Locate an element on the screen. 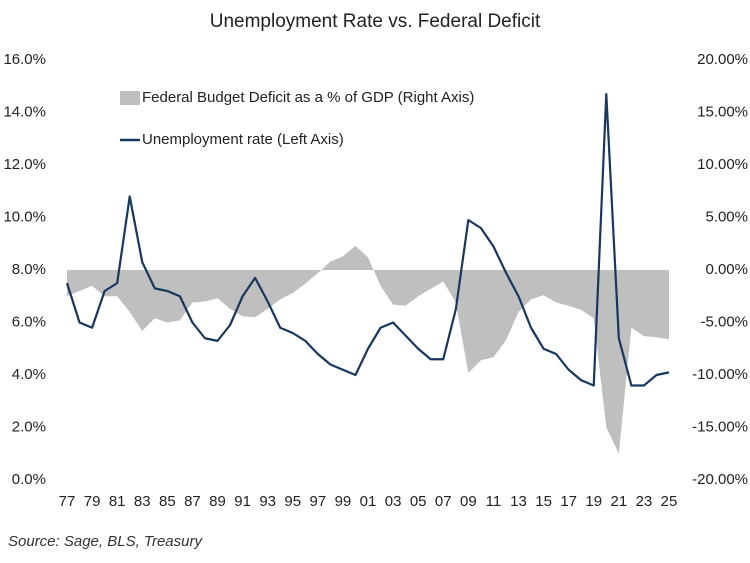 This screenshot has width=750, height=563. x-tick-label: 83 is located at coordinates (142, 501).